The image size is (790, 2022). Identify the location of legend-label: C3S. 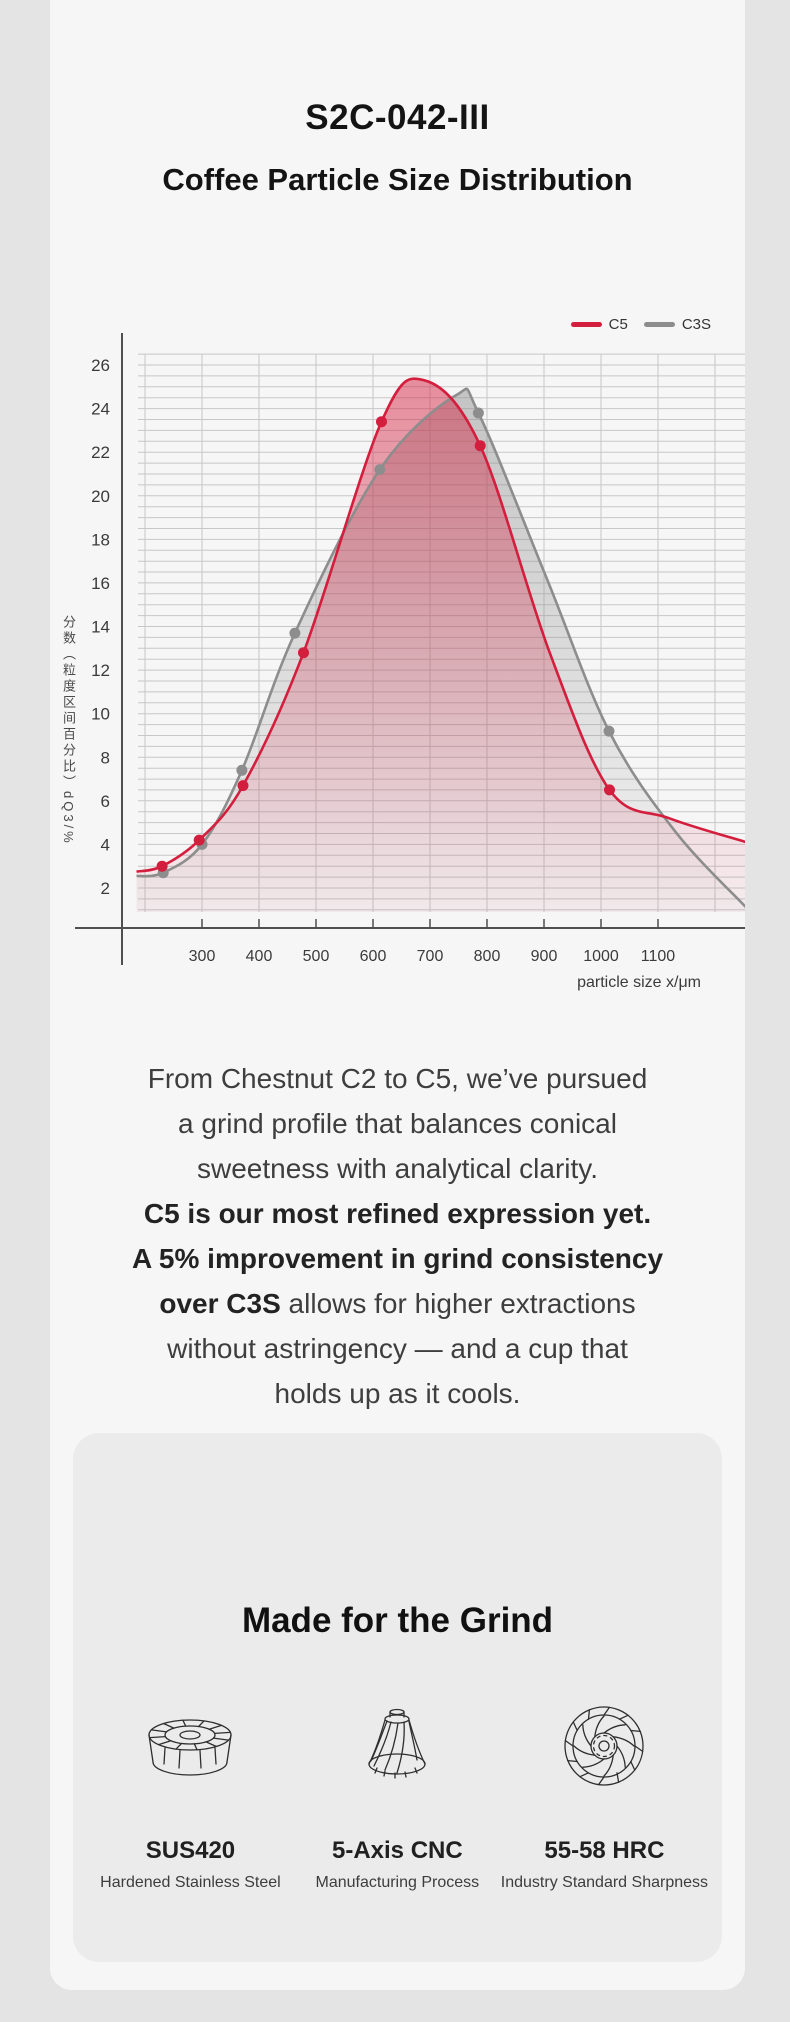
(696, 324).